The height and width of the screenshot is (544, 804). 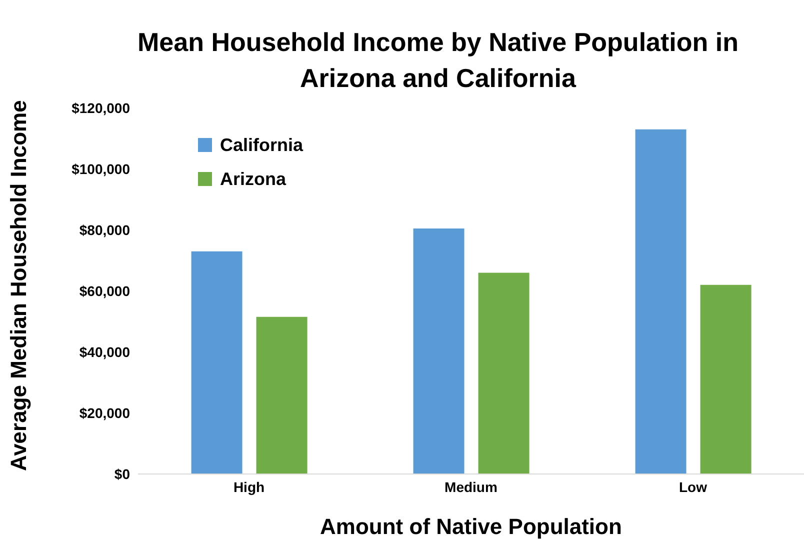 I want to click on y-tick-label: $100,000, so click(x=101, y=168).